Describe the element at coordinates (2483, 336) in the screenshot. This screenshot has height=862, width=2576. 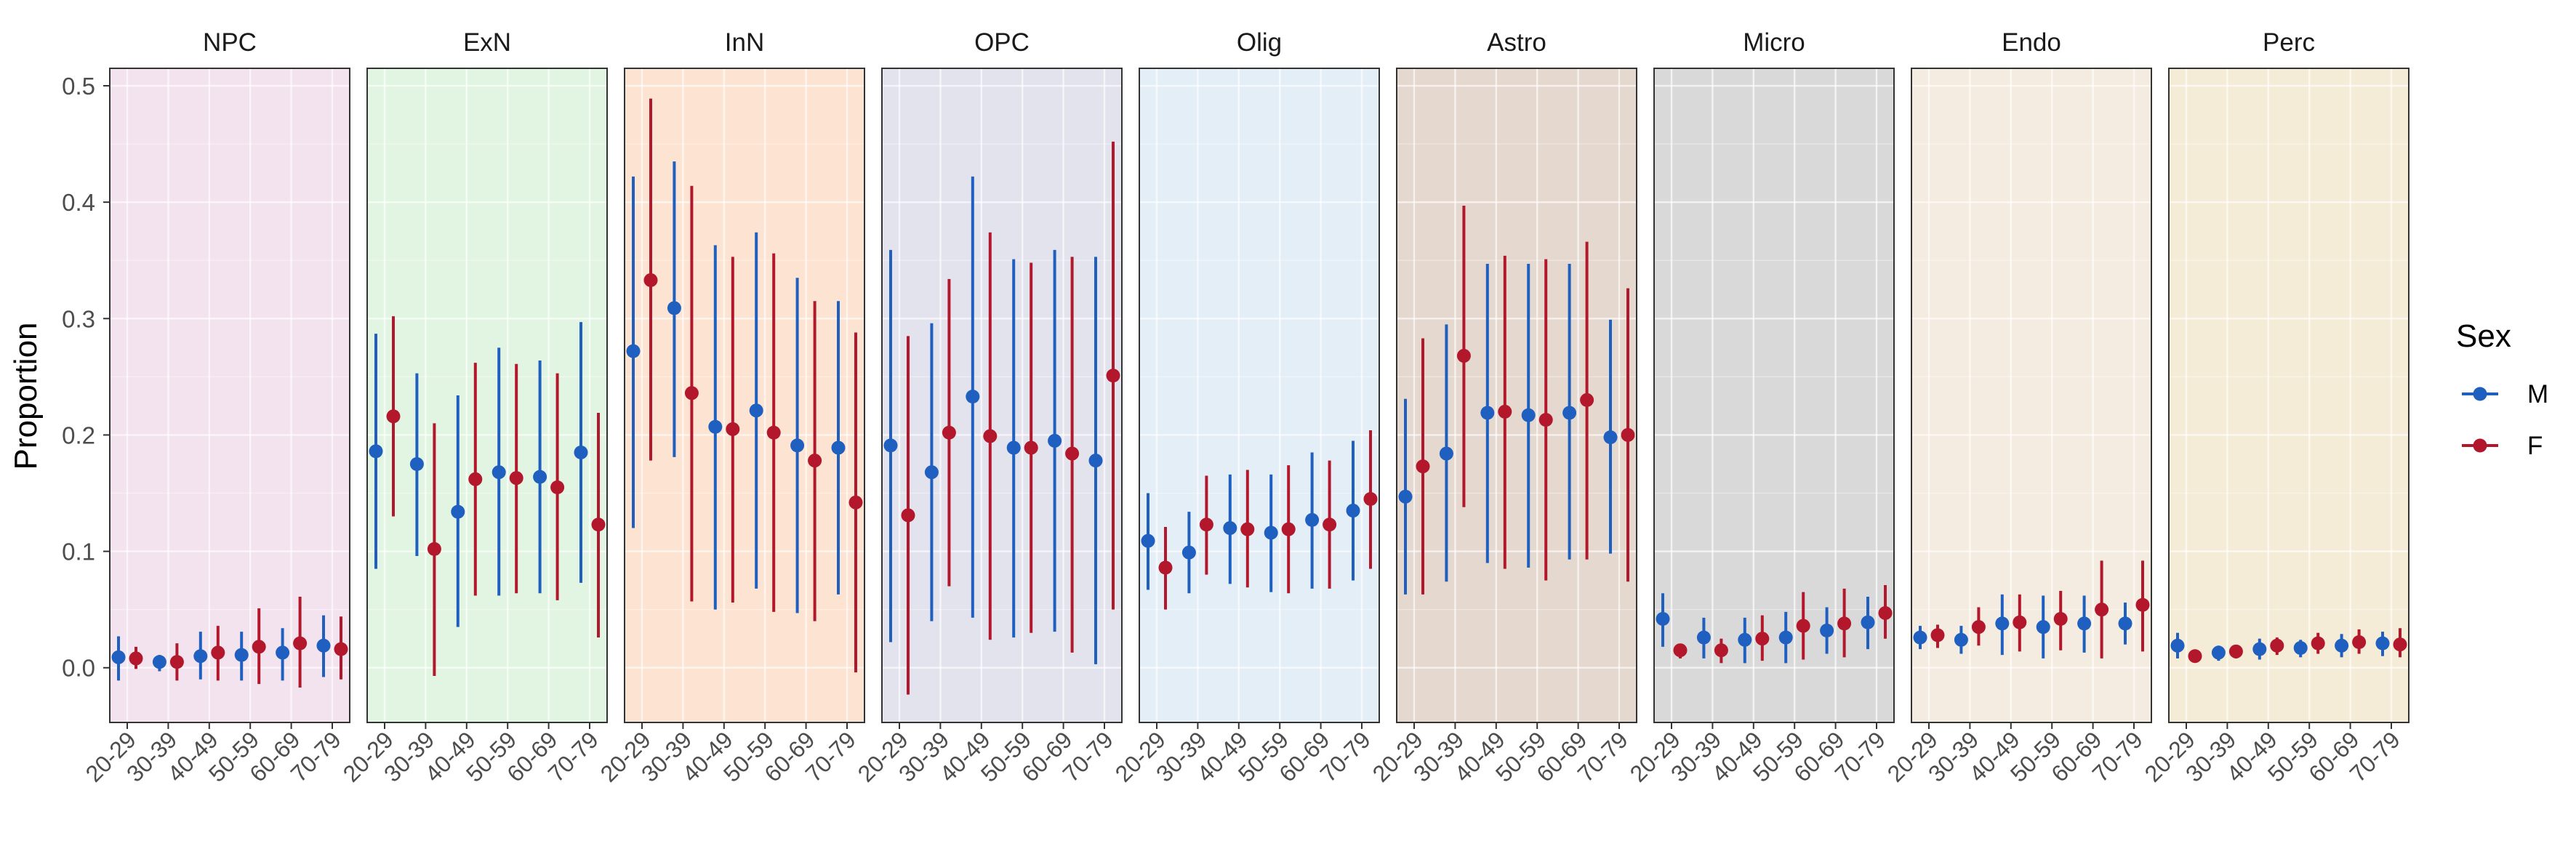
I see `legend-title: Sex` at that location.